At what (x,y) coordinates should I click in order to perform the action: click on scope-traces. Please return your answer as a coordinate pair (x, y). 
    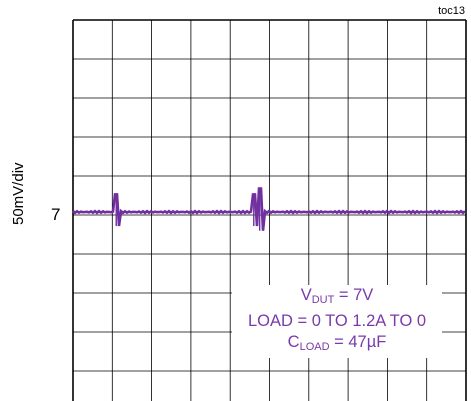
    Looking at the image, I should click on (269, 209).